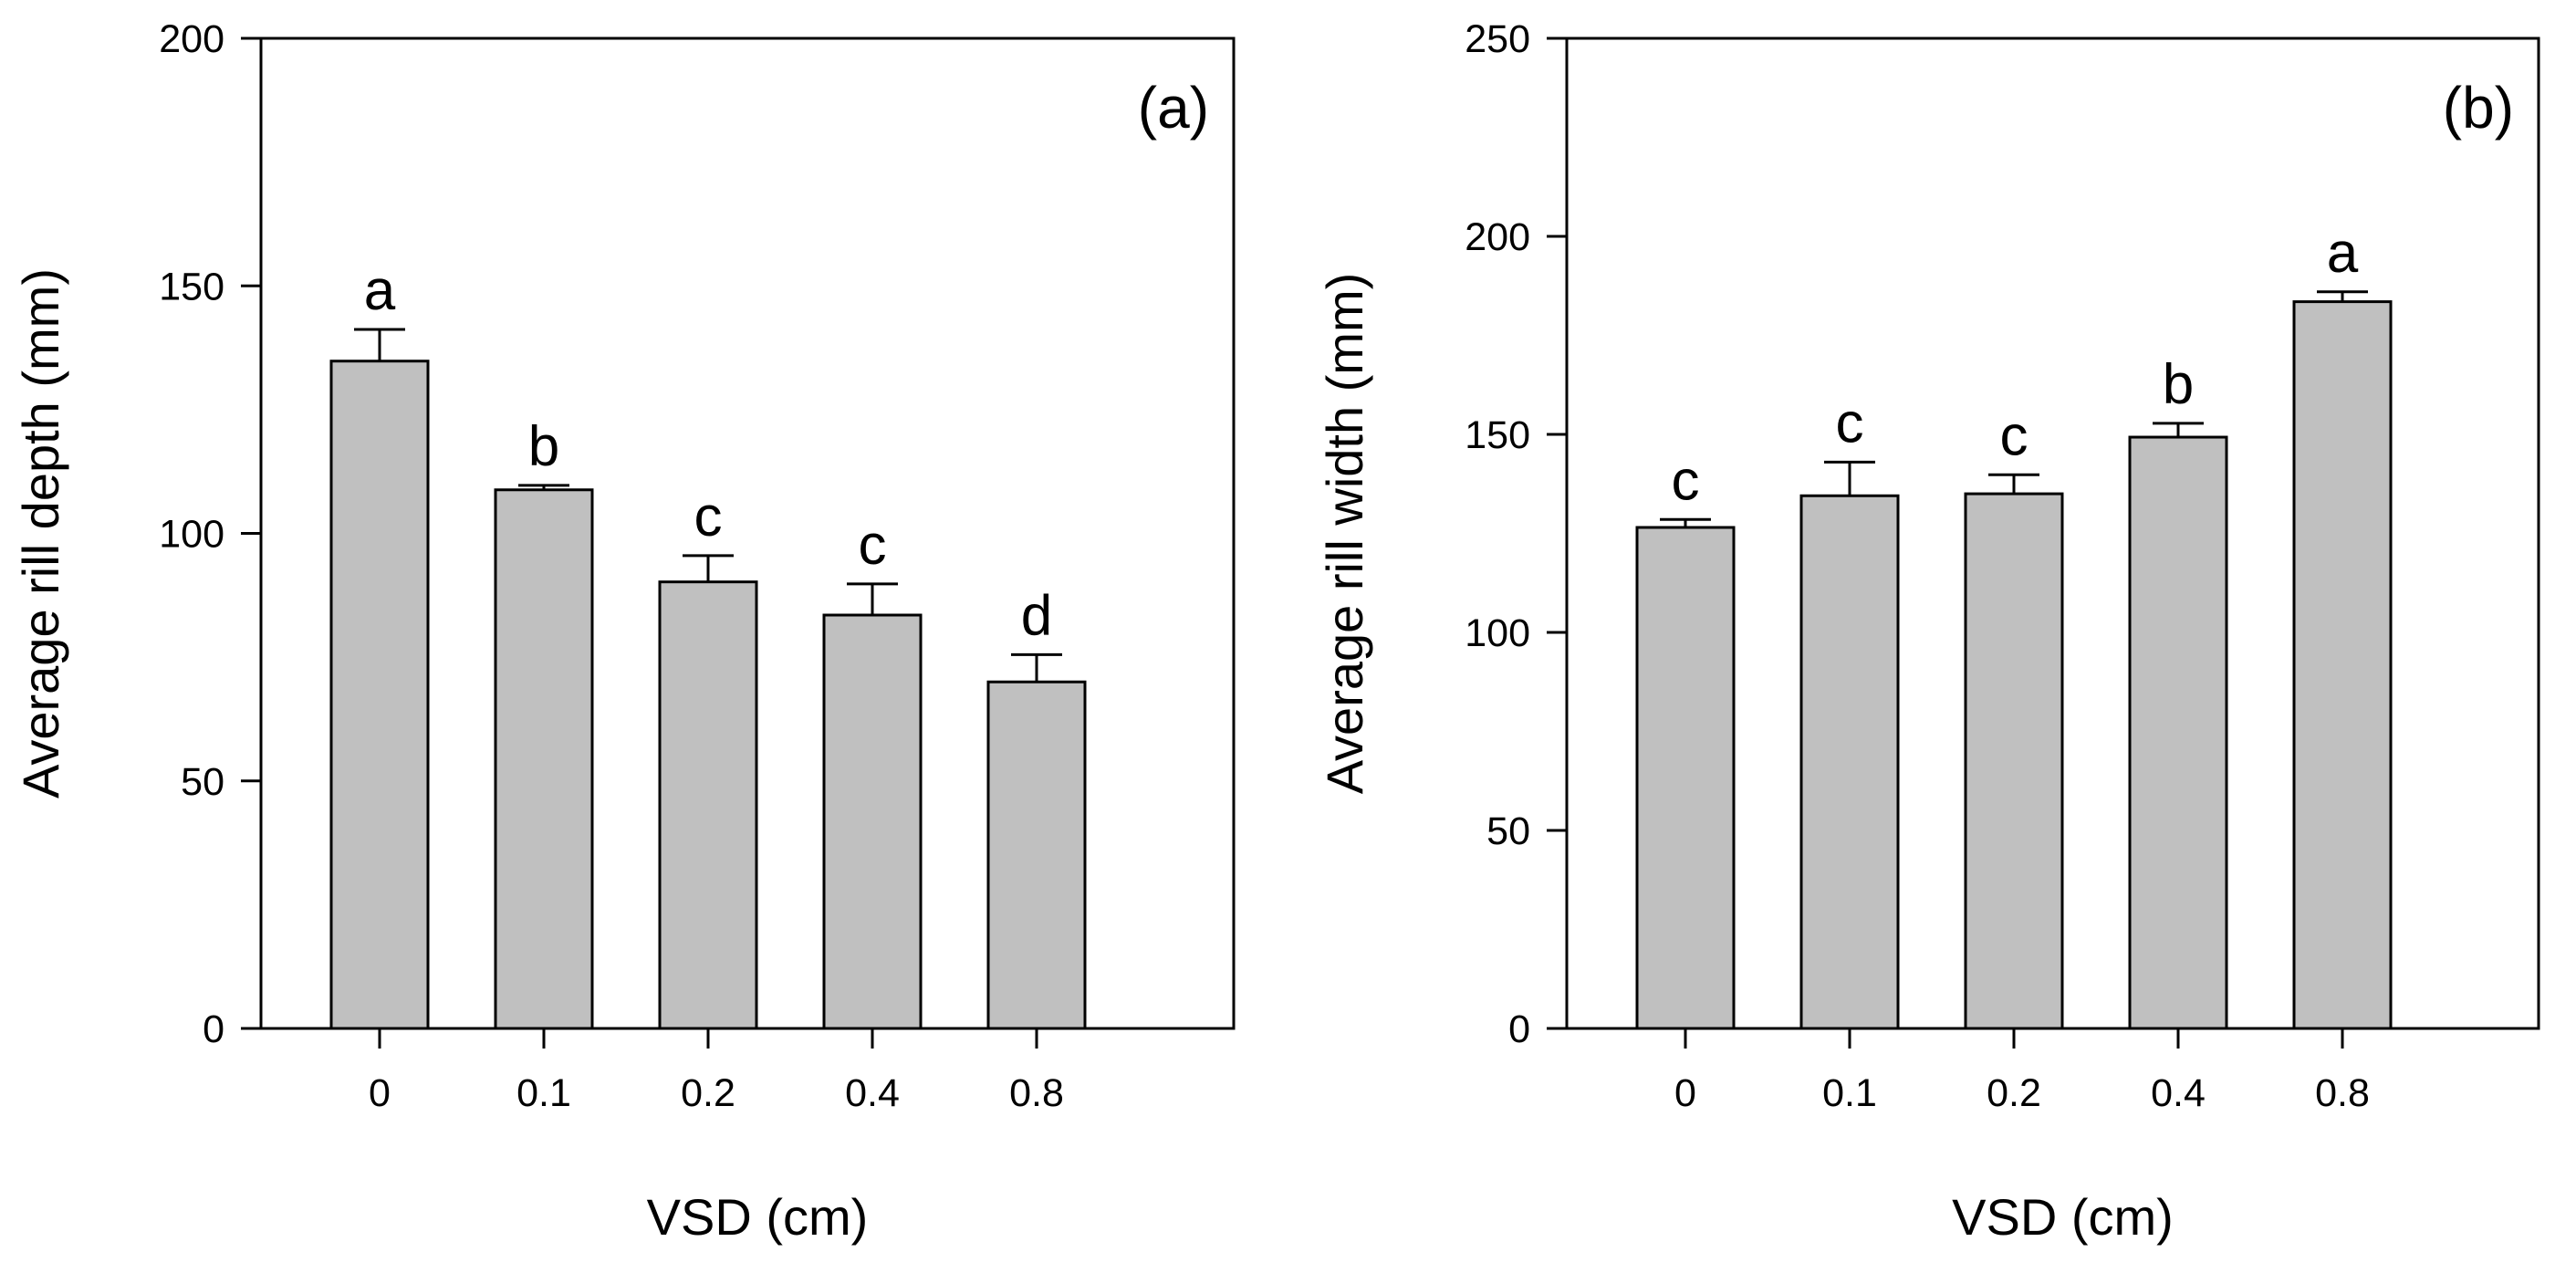 This screenshot has width=2576, height=1273. What do you see at coordinates (1036, 615) in the screenshot?
I see `significance-letter: d` at bounding box center [1036, 615].